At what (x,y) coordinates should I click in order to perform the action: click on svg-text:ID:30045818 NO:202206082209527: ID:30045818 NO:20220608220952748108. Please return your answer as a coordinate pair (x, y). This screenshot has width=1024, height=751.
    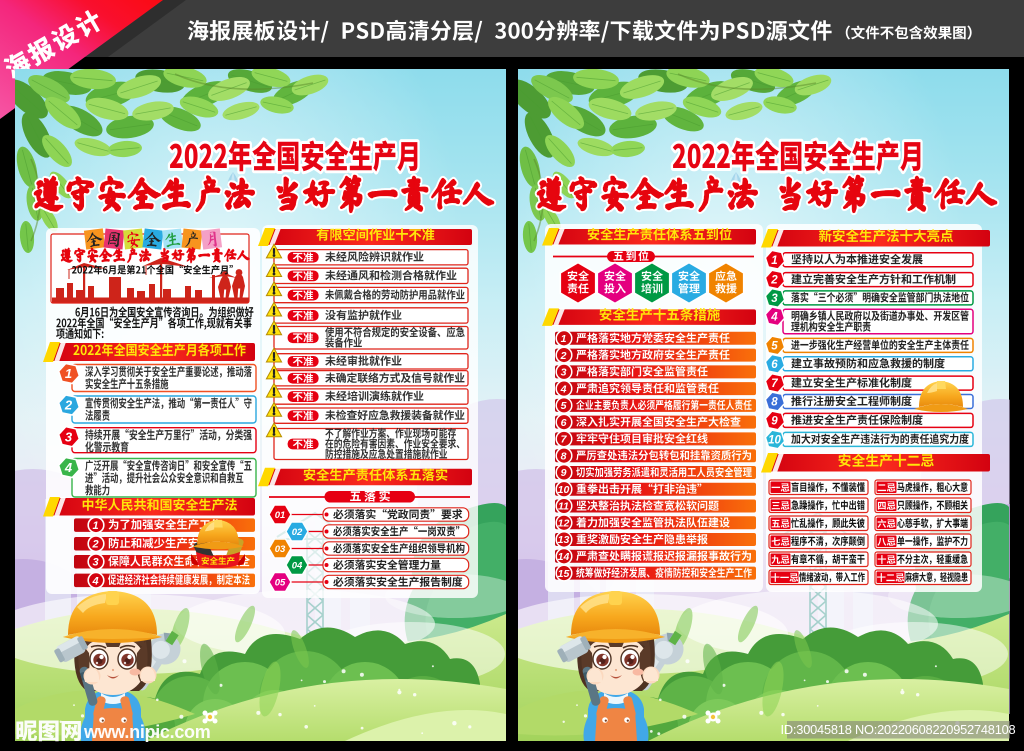
    Looking at the image, I should click on (898, 729).